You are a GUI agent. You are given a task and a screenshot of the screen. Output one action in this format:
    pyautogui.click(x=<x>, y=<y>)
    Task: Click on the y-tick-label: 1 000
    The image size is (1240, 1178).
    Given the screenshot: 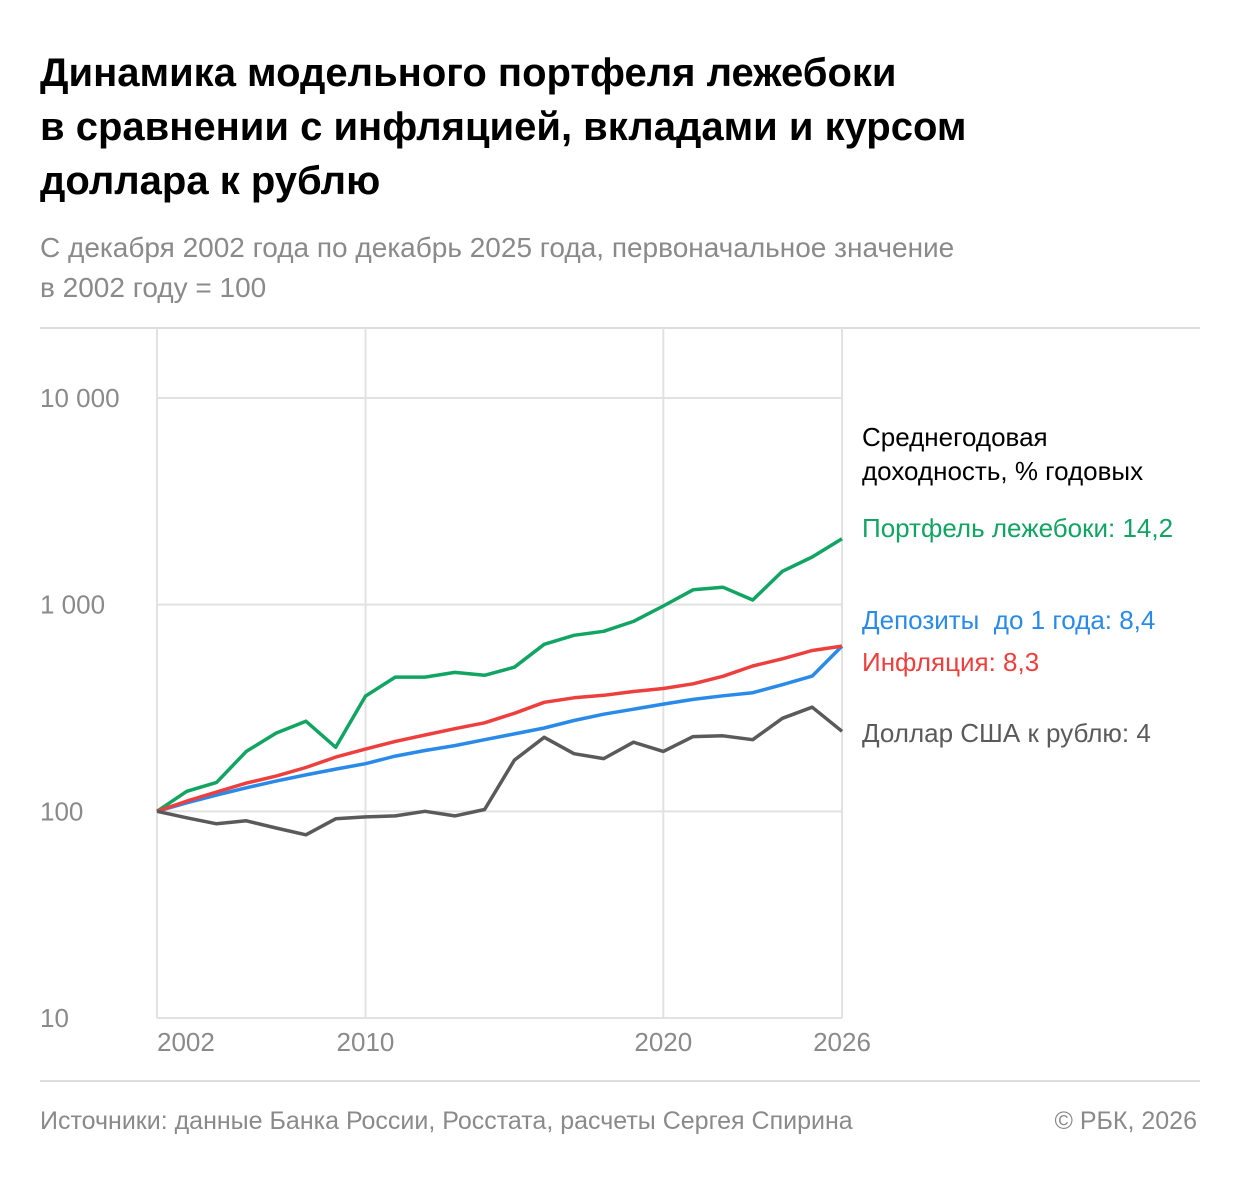 What is the action you would take?
    pyautogui.click(x=72, y=605)
    